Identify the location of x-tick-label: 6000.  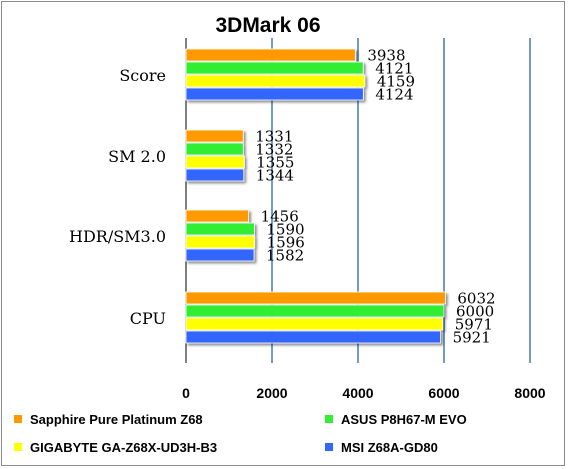
(443, 393).